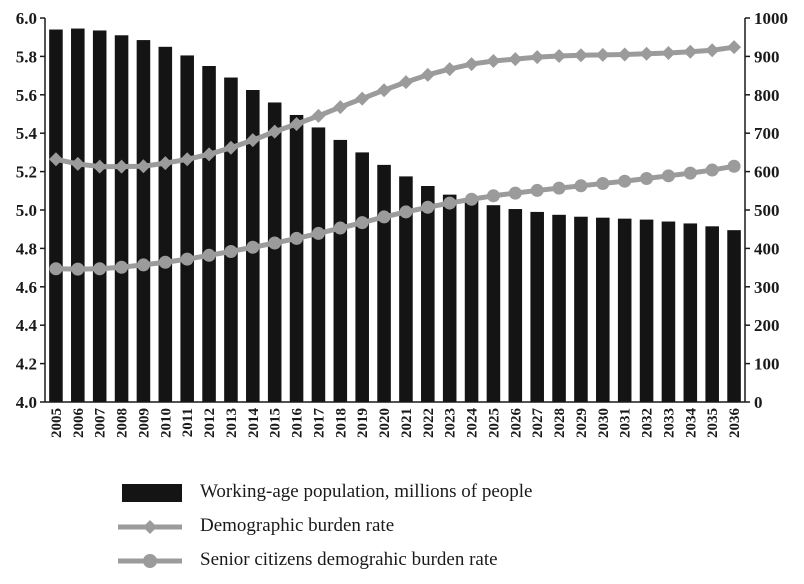 The width and height of the screenshot is (804, 584). I want to click on legend-item-demographic-burden: Demographic burden rate, so click(438, 531).